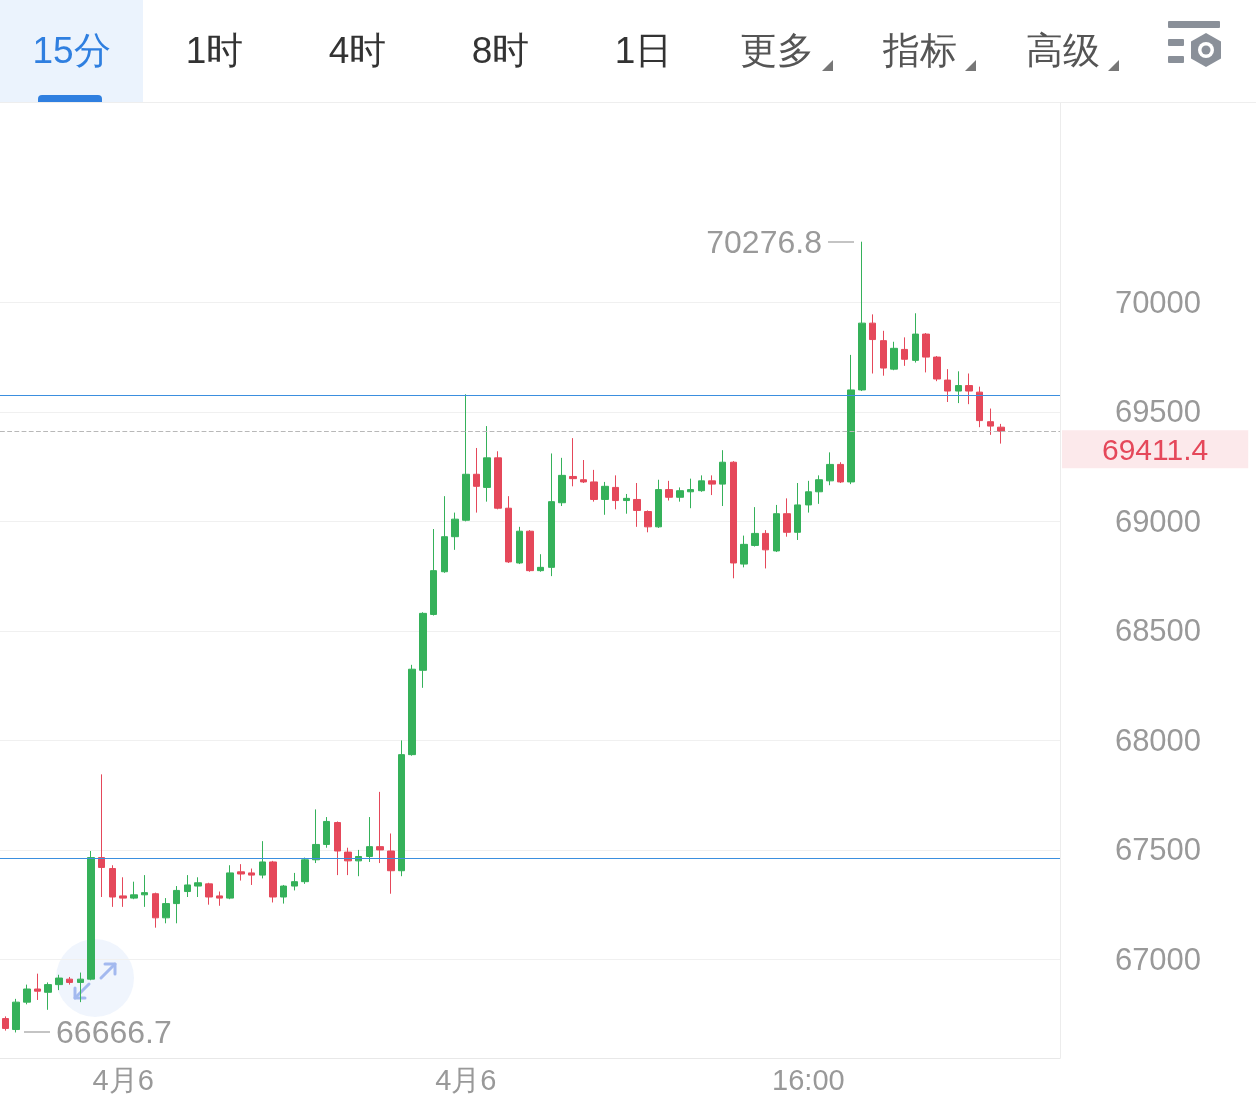 This screenshot has height=1094, width=1256. I want to click on text: 更多, so click(777, 51).